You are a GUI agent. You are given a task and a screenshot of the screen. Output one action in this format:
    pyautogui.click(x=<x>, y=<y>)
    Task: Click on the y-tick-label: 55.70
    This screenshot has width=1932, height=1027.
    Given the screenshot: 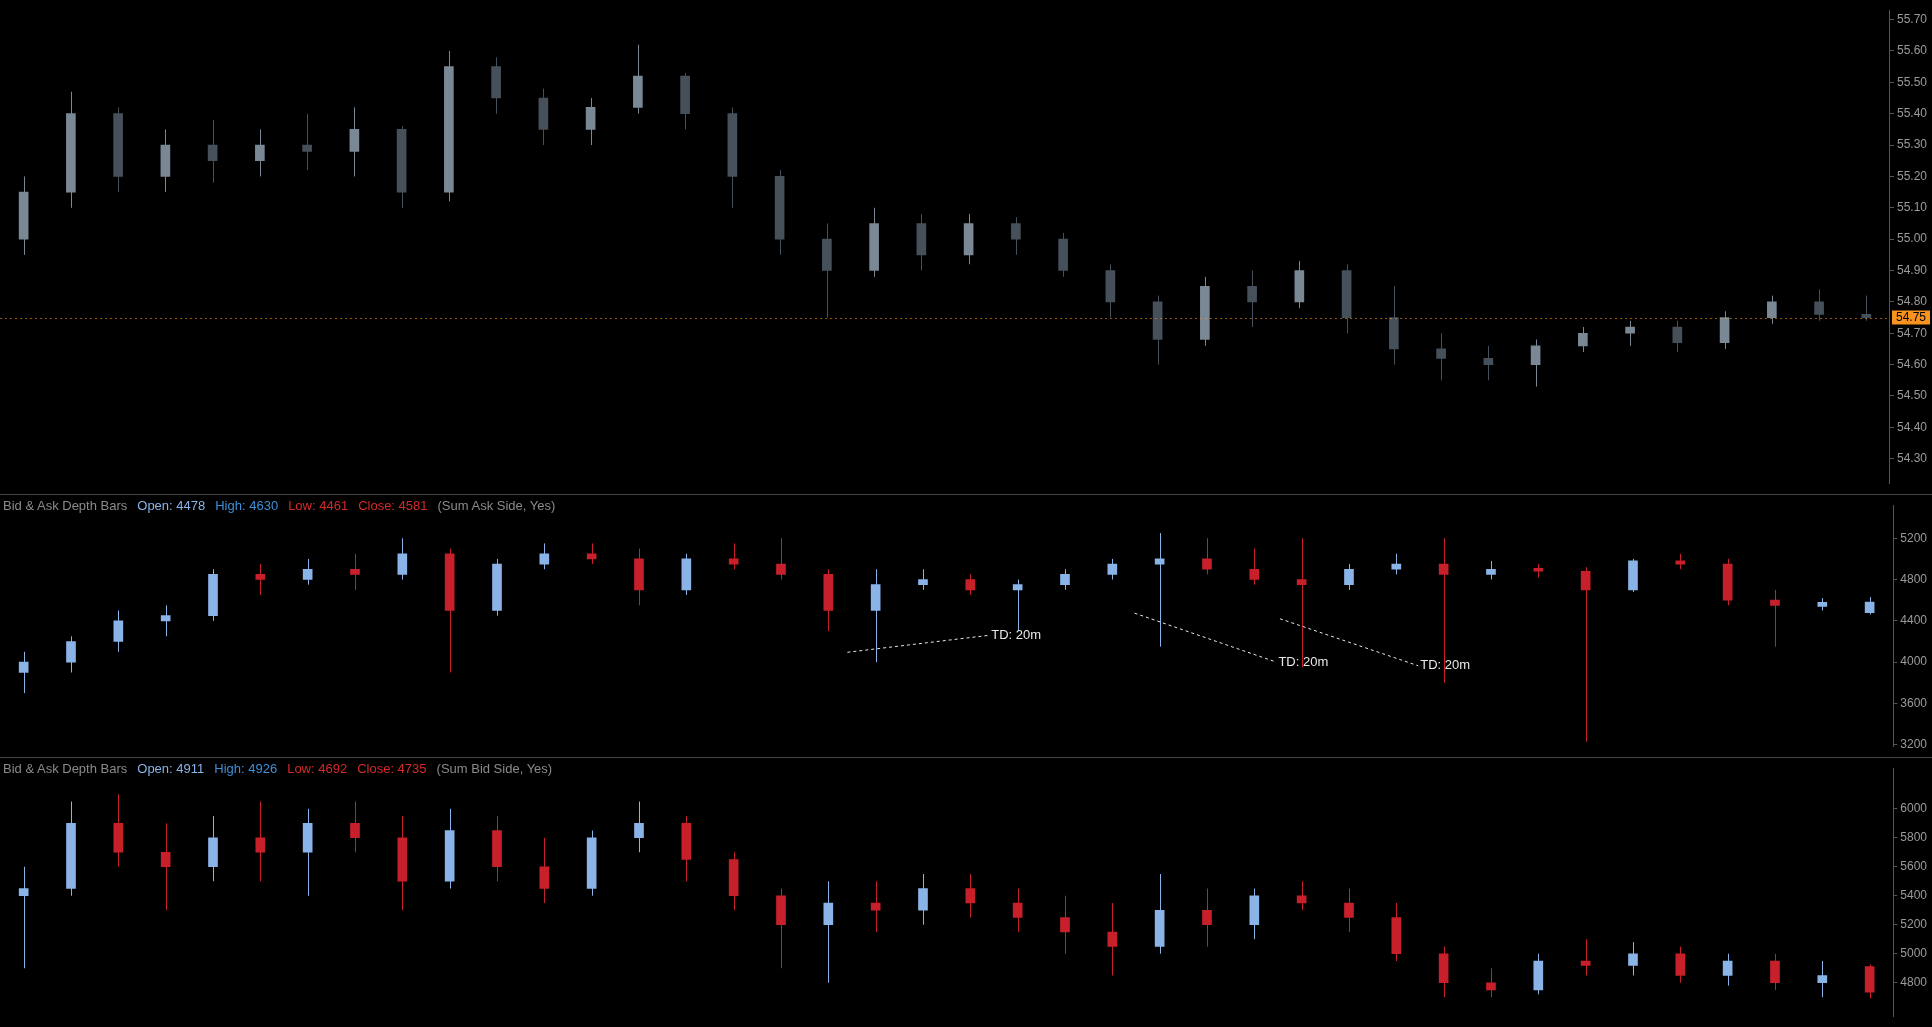 What is the action you would take?
    pyautogui.click(x=1912, y=18)
    